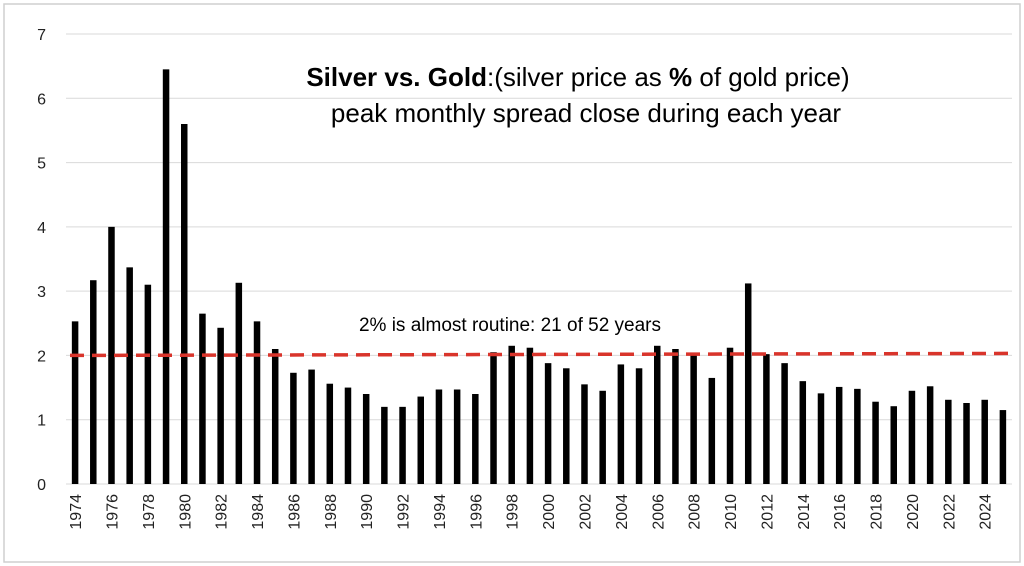  I want to click on bar-2021, so click(930, 435).